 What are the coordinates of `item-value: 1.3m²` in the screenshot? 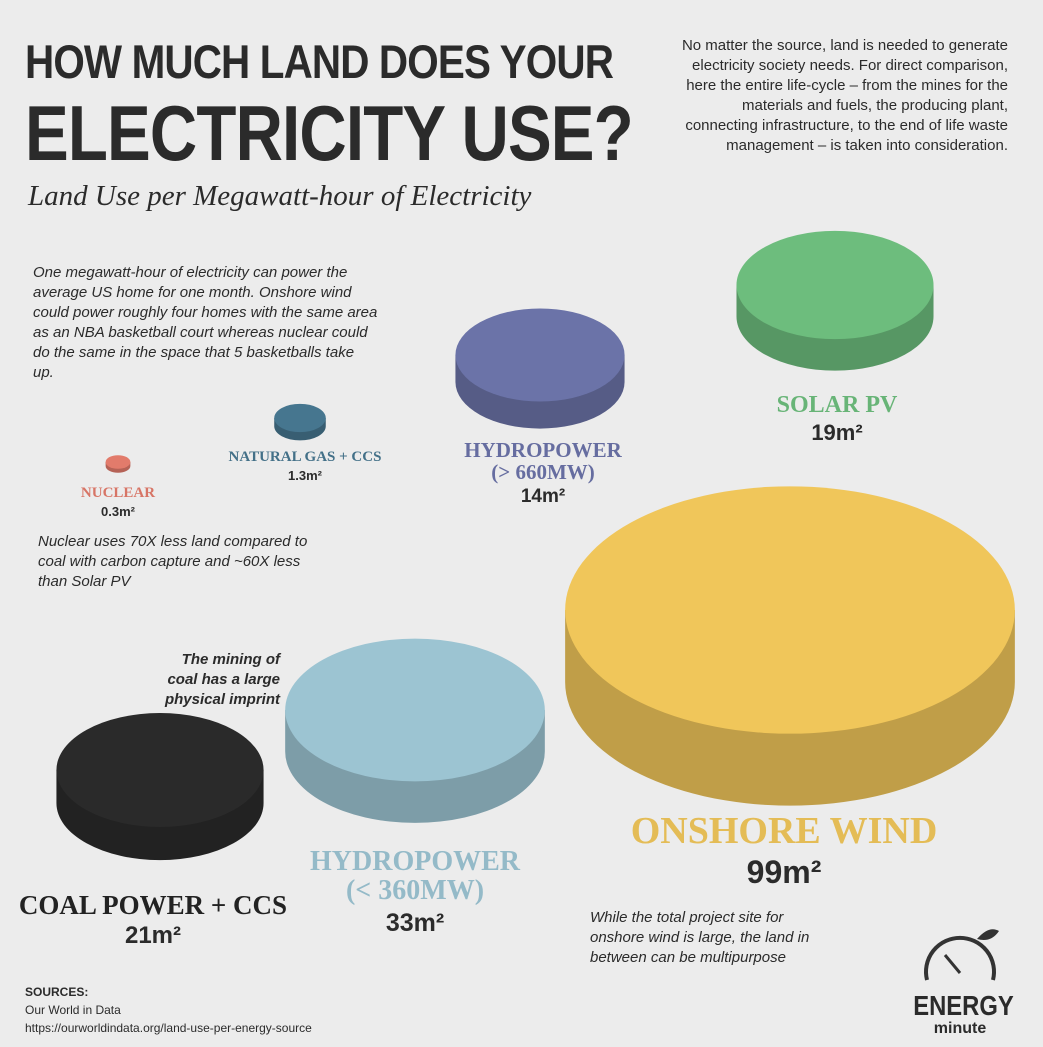 It's located at (305, 475).